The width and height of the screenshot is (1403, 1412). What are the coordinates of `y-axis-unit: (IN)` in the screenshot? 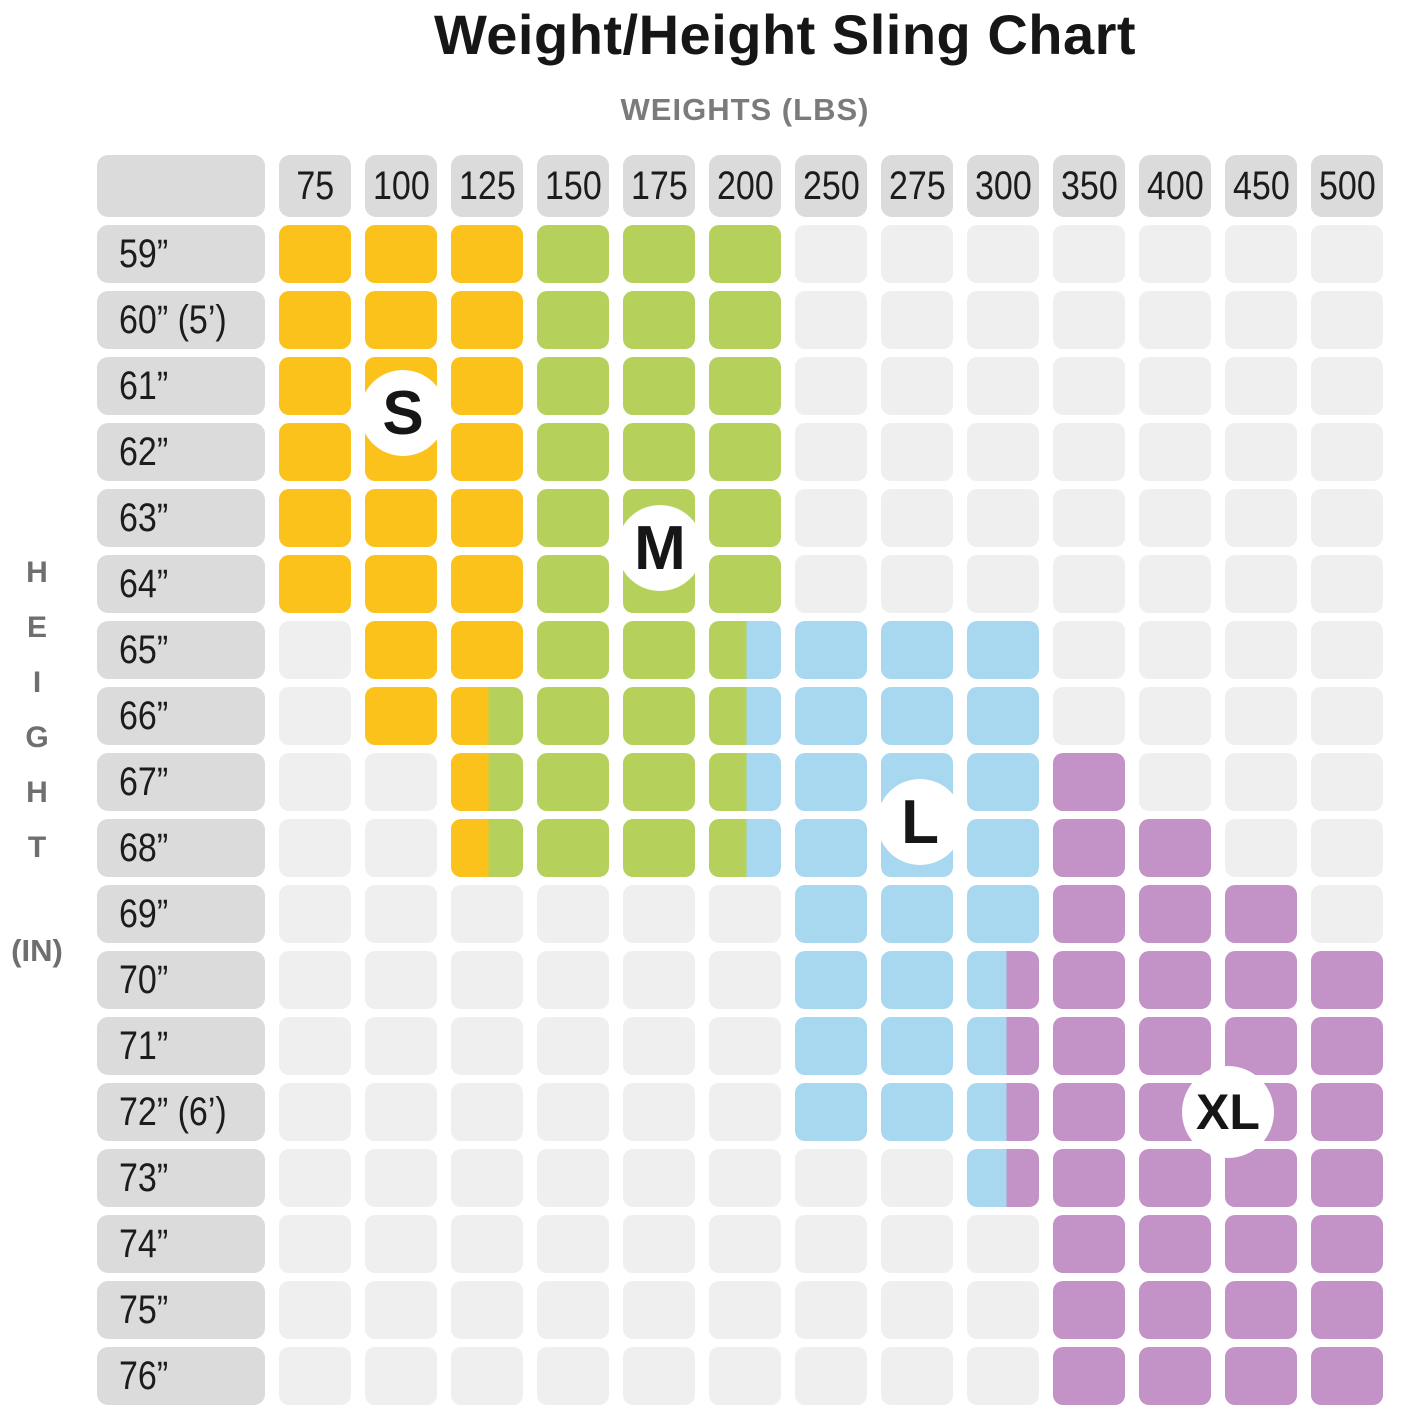 It's located at (37, 950).